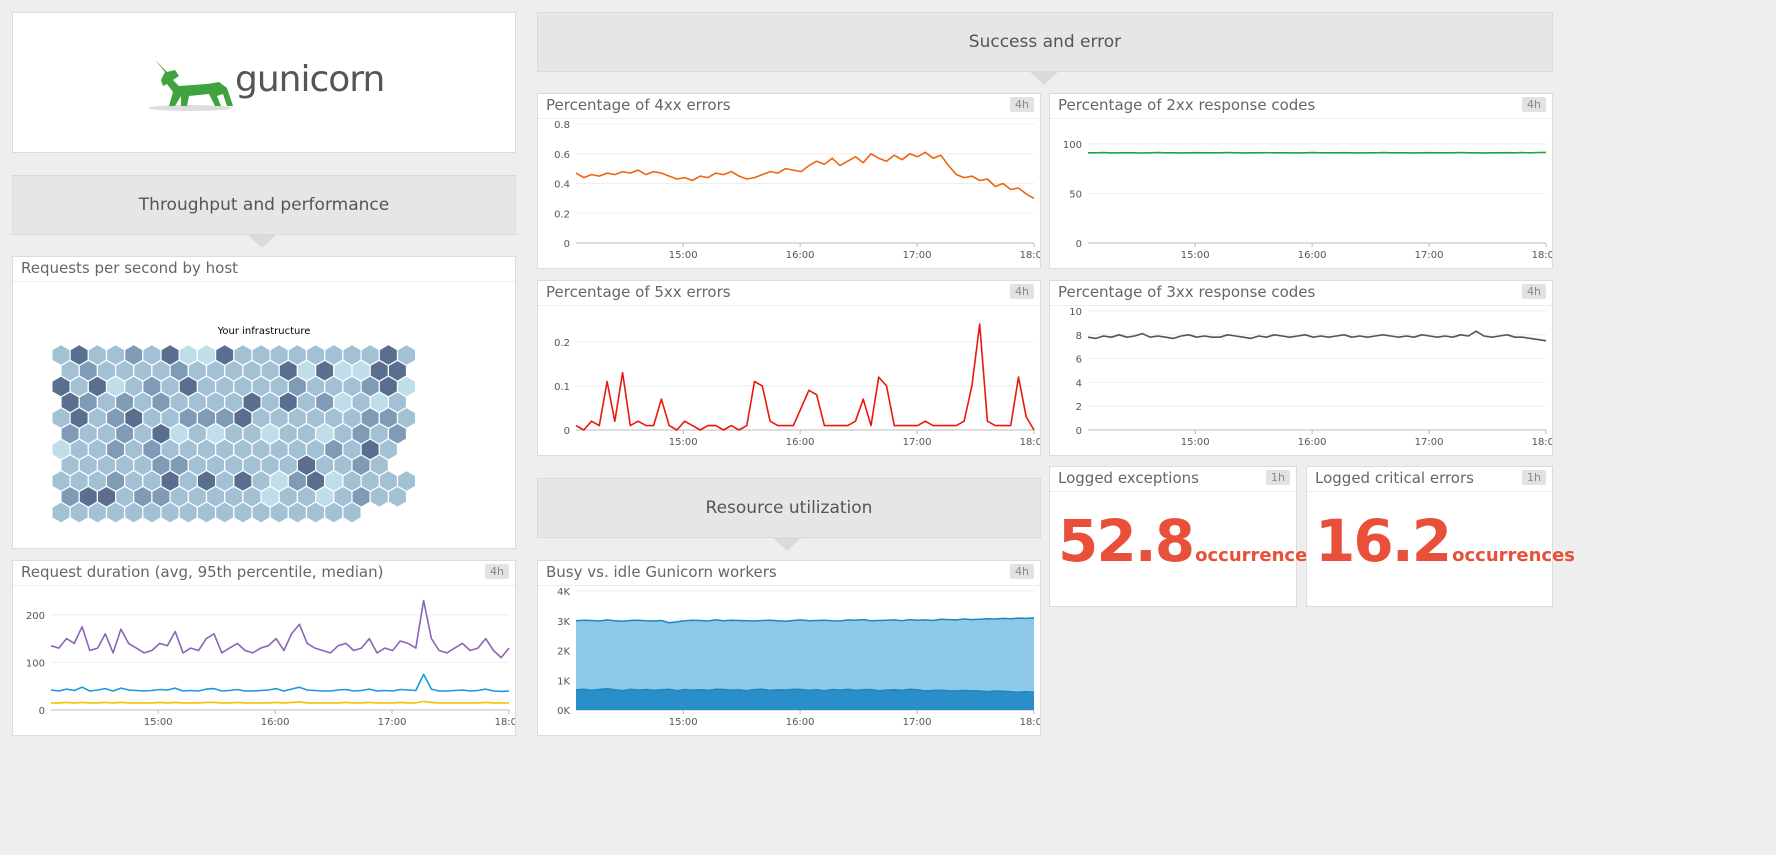  I want to click on r3xx-chart: 0 2 4 6 8 10 15:00 16:00 17:00 18:00, so click(1305, 381).